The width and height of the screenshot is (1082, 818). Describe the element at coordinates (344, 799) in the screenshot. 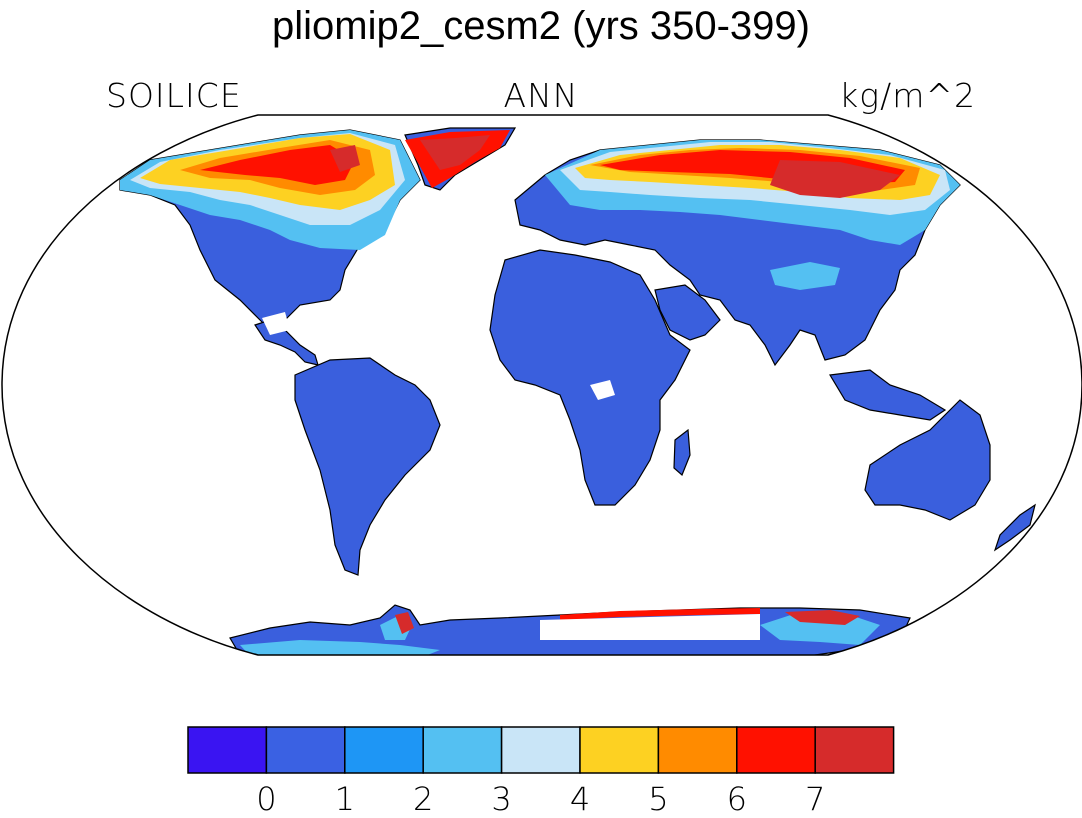

I see `colorbar-tick-label: 1` at that location.